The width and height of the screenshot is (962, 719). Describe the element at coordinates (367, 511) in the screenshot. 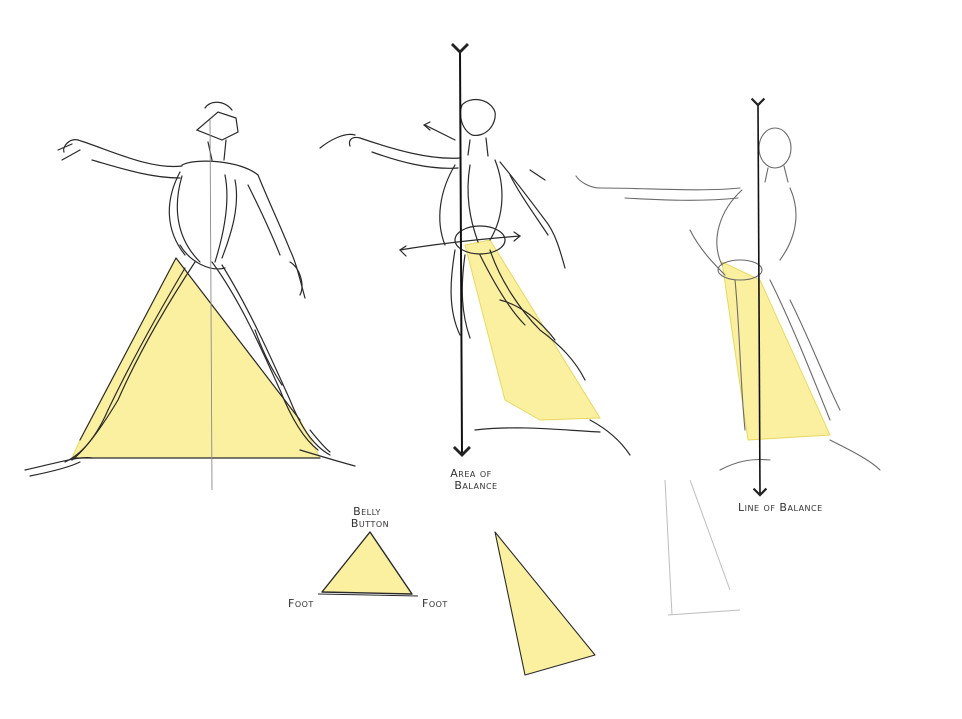

I see `belly-button-line-1: Belly` at that location.